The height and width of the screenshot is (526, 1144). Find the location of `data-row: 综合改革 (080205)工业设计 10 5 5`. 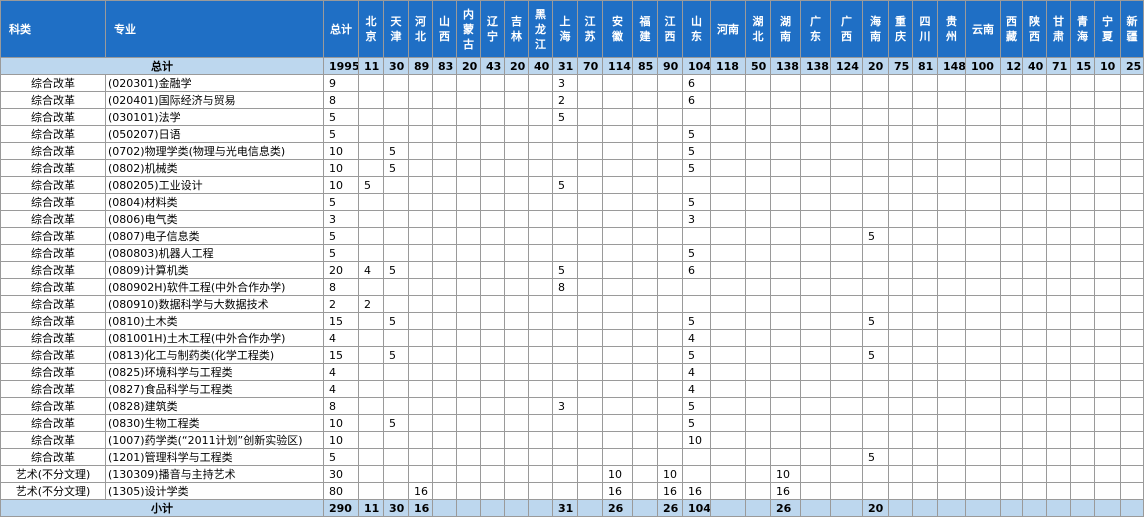

data-row: 综合改革 (080205)工业设计 10 5 5 is located at coordinates (572, 185).